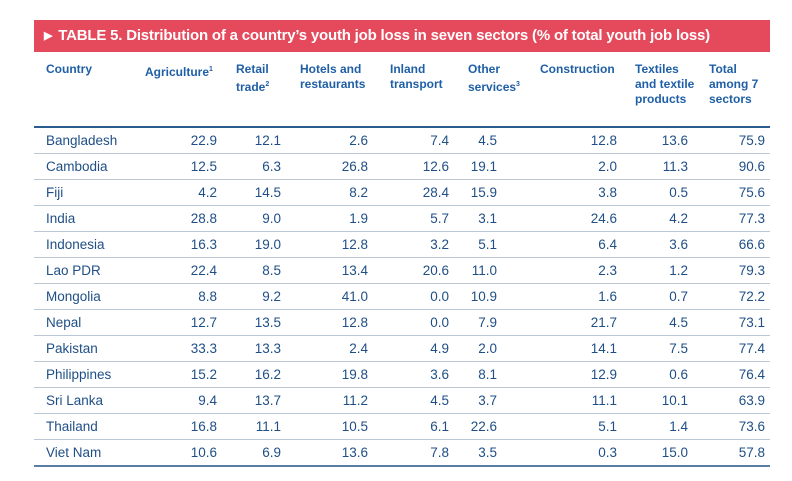 Image resolution: width=792 pixels, height=481 pixels. What do you see at coordinates (579, 374) in the screenshot?
I see `value-cell: 12.9` at bounding box center [579, 374].